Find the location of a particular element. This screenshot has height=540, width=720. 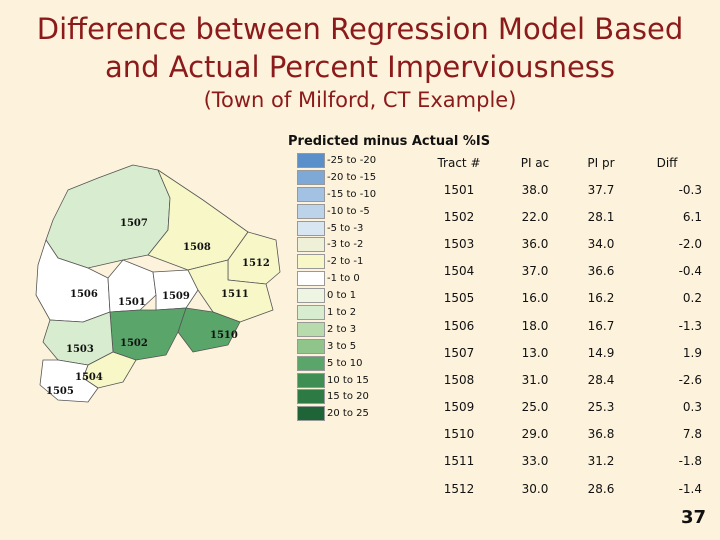

table-row: 1510 29.0 36.8 7.8 is located at coordinates (560, 434).